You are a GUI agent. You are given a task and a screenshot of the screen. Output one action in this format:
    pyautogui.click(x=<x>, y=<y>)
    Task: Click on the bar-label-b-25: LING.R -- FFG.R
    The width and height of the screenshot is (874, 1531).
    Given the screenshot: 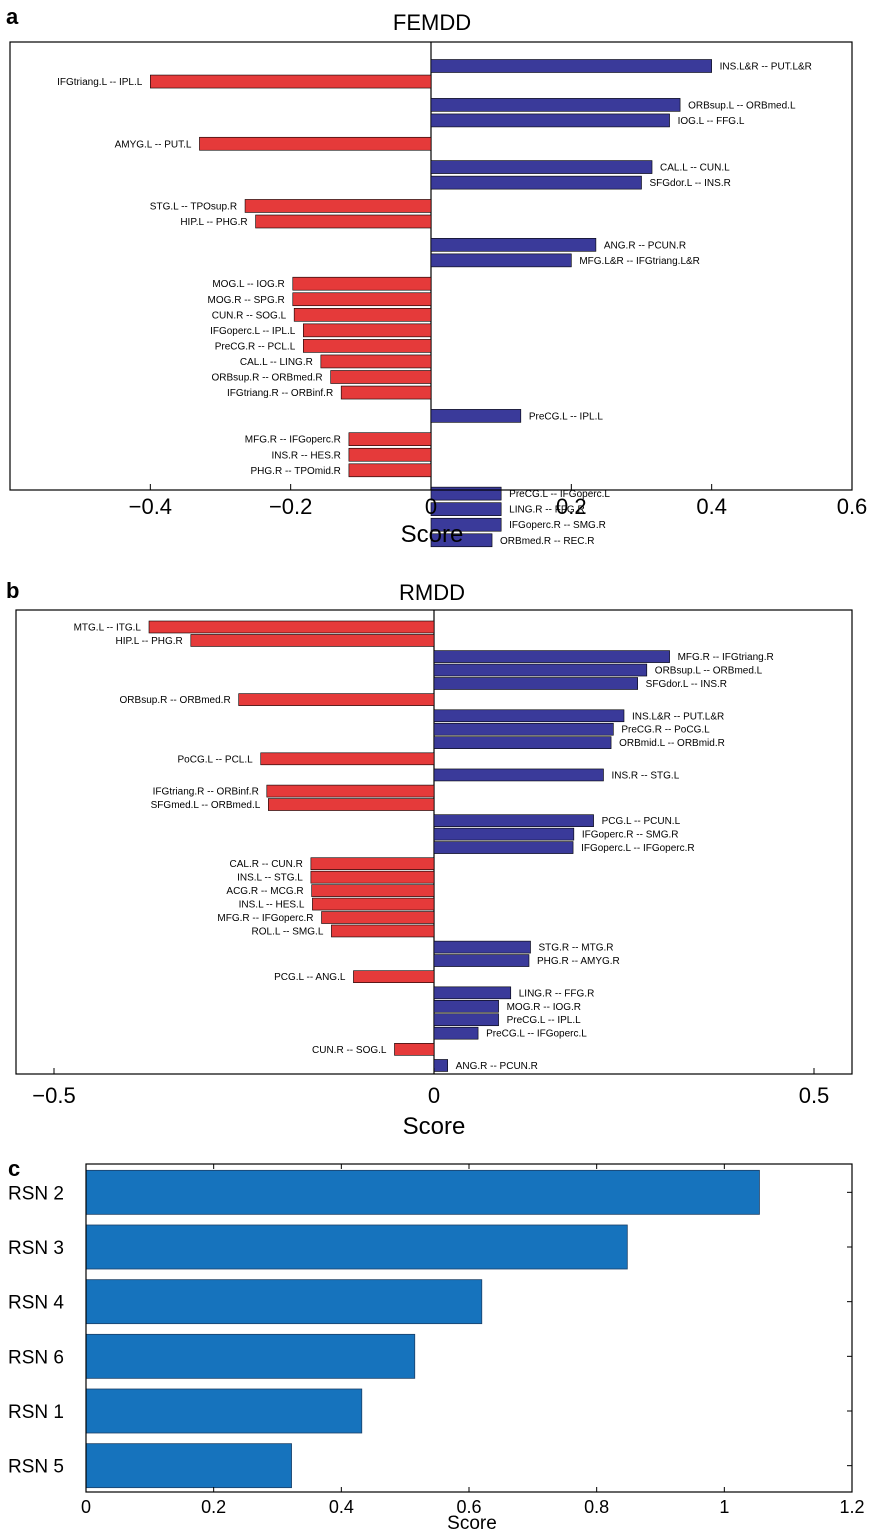 What is the action you would take?
    pyautogui.click(x=557, y=993)
    